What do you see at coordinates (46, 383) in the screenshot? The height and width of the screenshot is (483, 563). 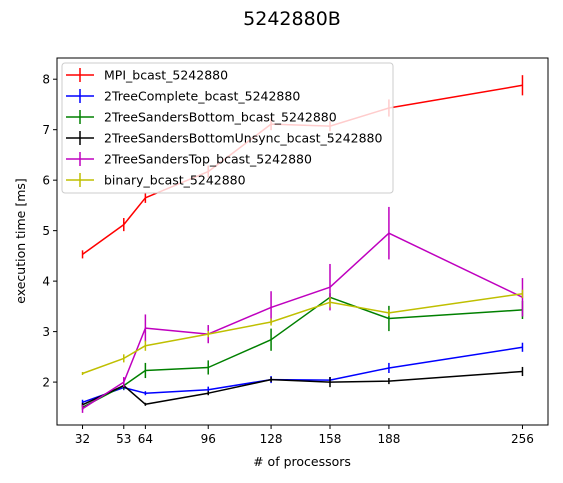 I see `y-tick-label: 2` at bounding box center [46, 383].